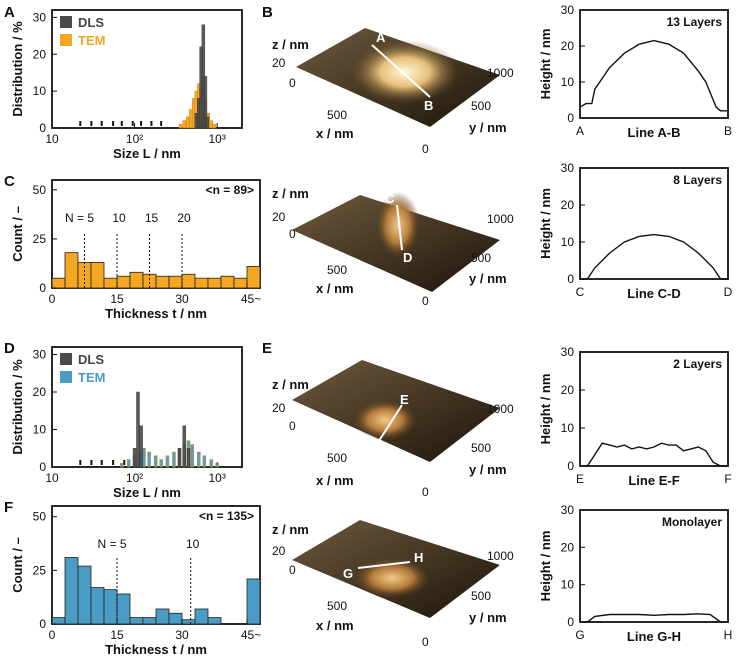 The width and height of the screenshot is (736, 660). What do you see at coordinates (653, 293) in the screenshot?
I see `x-axis-label: Line C-D` at bounding box center [653, 293].